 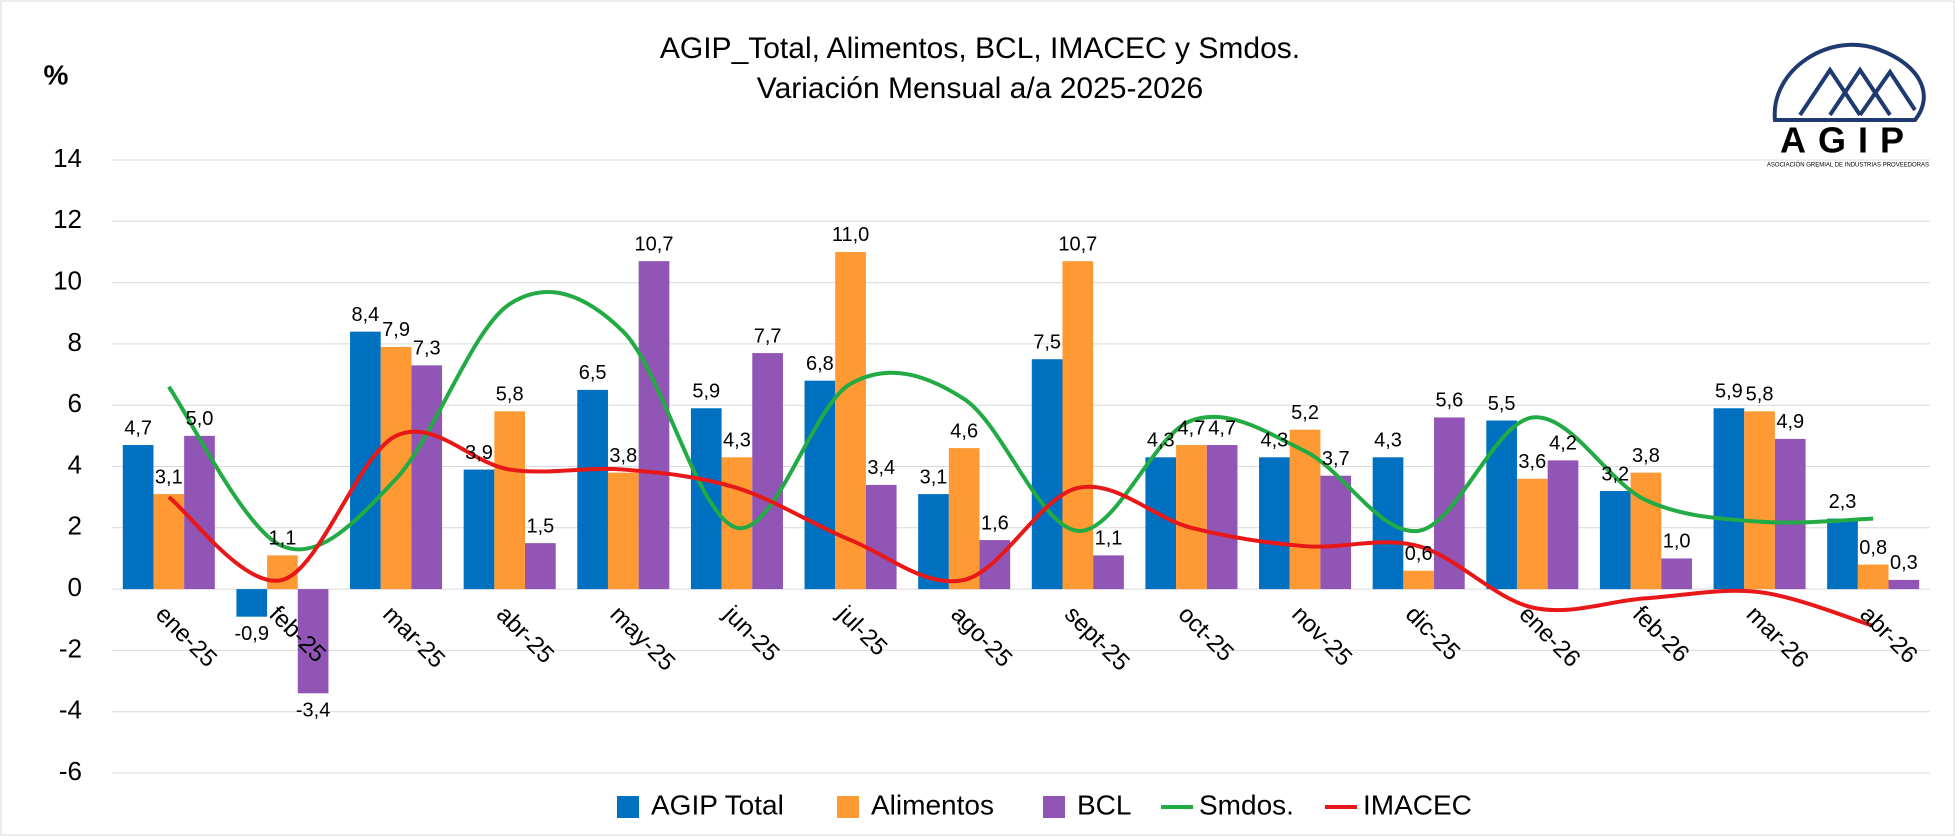 I want to click on data-label: 8,4, so click(x=365, y=315).